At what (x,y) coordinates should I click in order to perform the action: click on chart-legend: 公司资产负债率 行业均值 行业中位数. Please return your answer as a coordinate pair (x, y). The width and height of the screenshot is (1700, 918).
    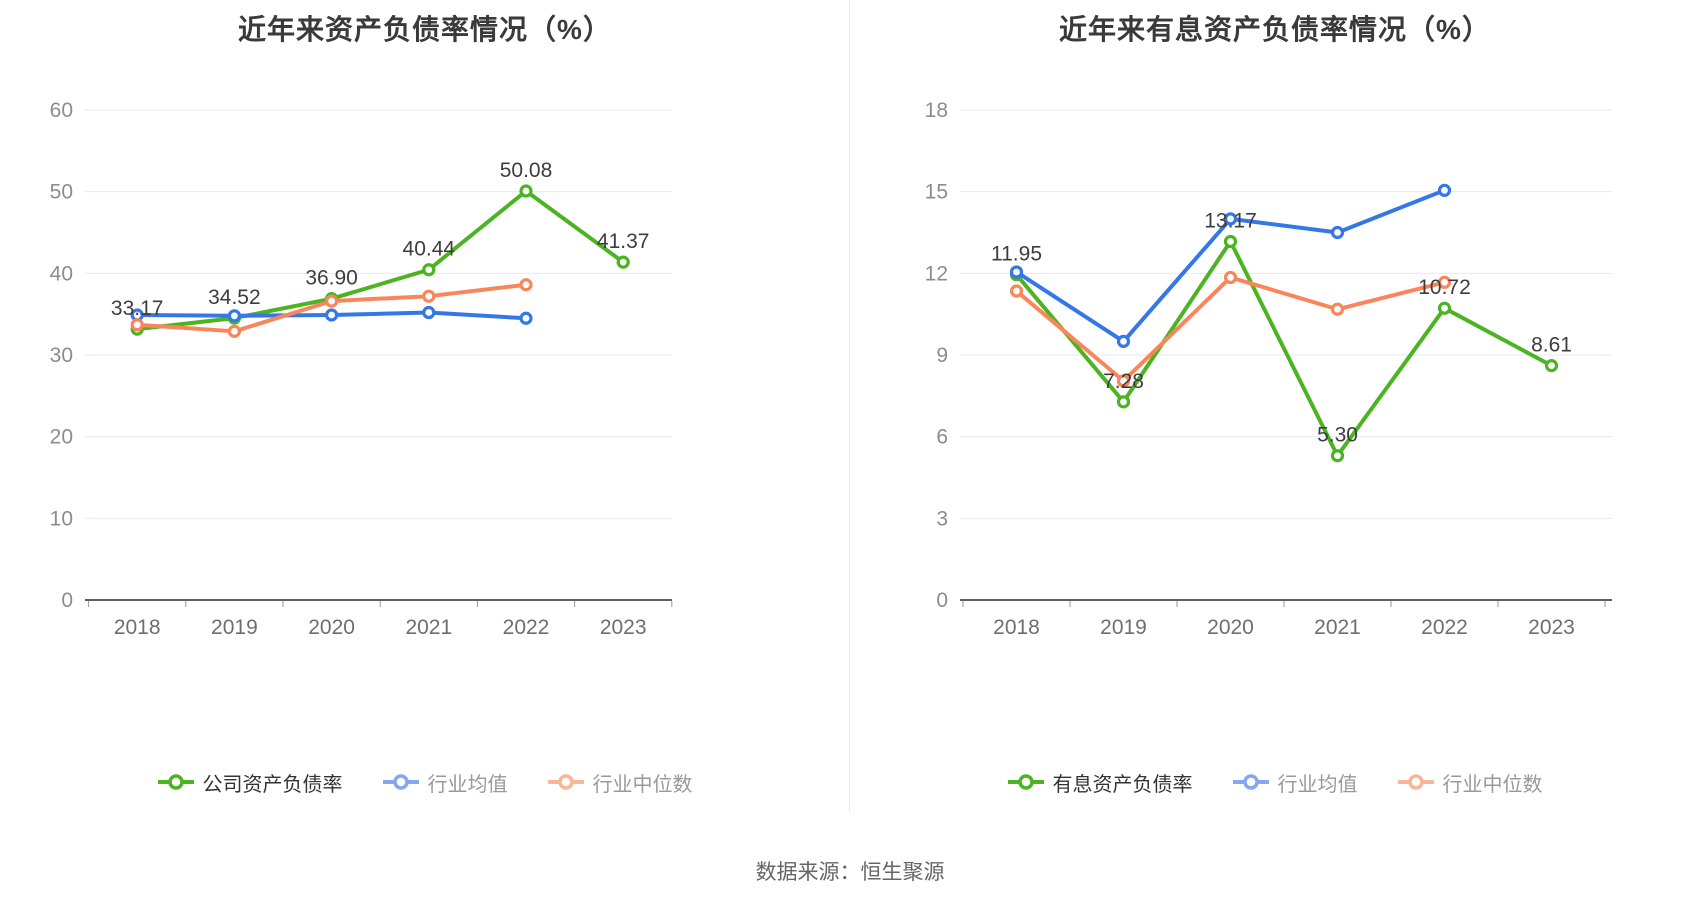
    Looking at the image, I should click on (425, 782).